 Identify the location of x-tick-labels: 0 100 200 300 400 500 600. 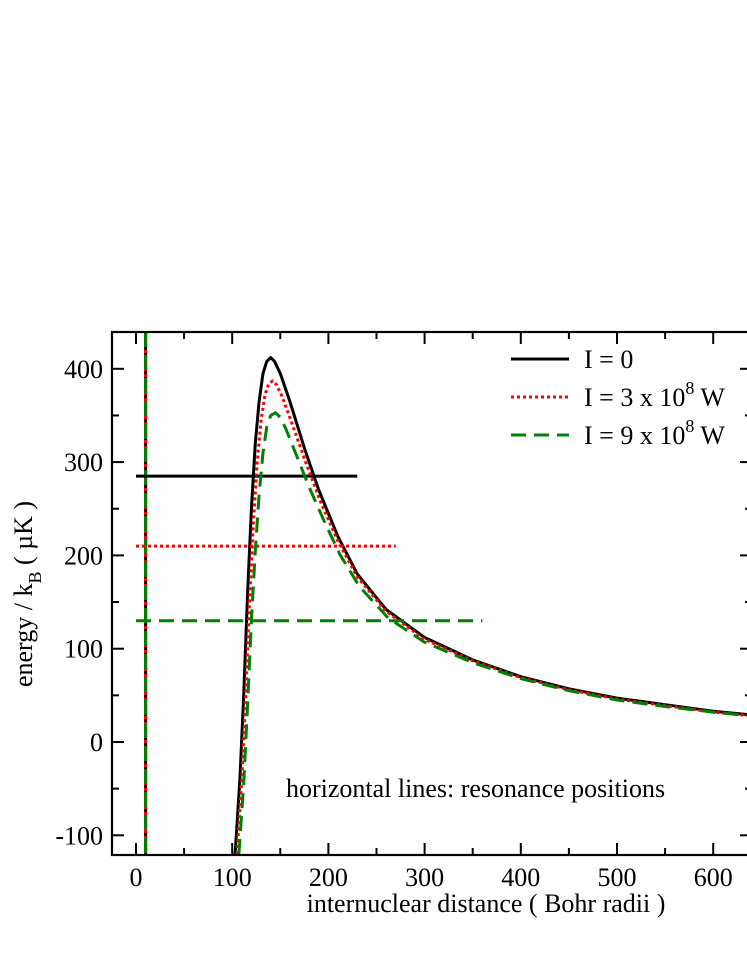
(431, 877).